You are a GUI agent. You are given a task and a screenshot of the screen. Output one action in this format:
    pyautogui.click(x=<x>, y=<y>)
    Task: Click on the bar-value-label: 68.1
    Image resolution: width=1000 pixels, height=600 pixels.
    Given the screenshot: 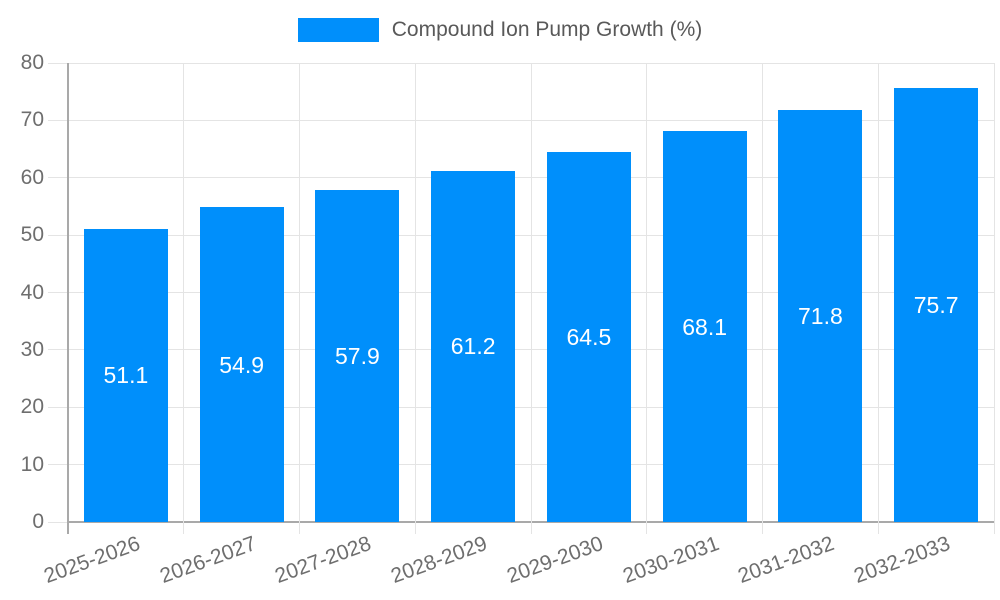 What is the action you would take?
    pyautogui.click(x=704, y=326)
    